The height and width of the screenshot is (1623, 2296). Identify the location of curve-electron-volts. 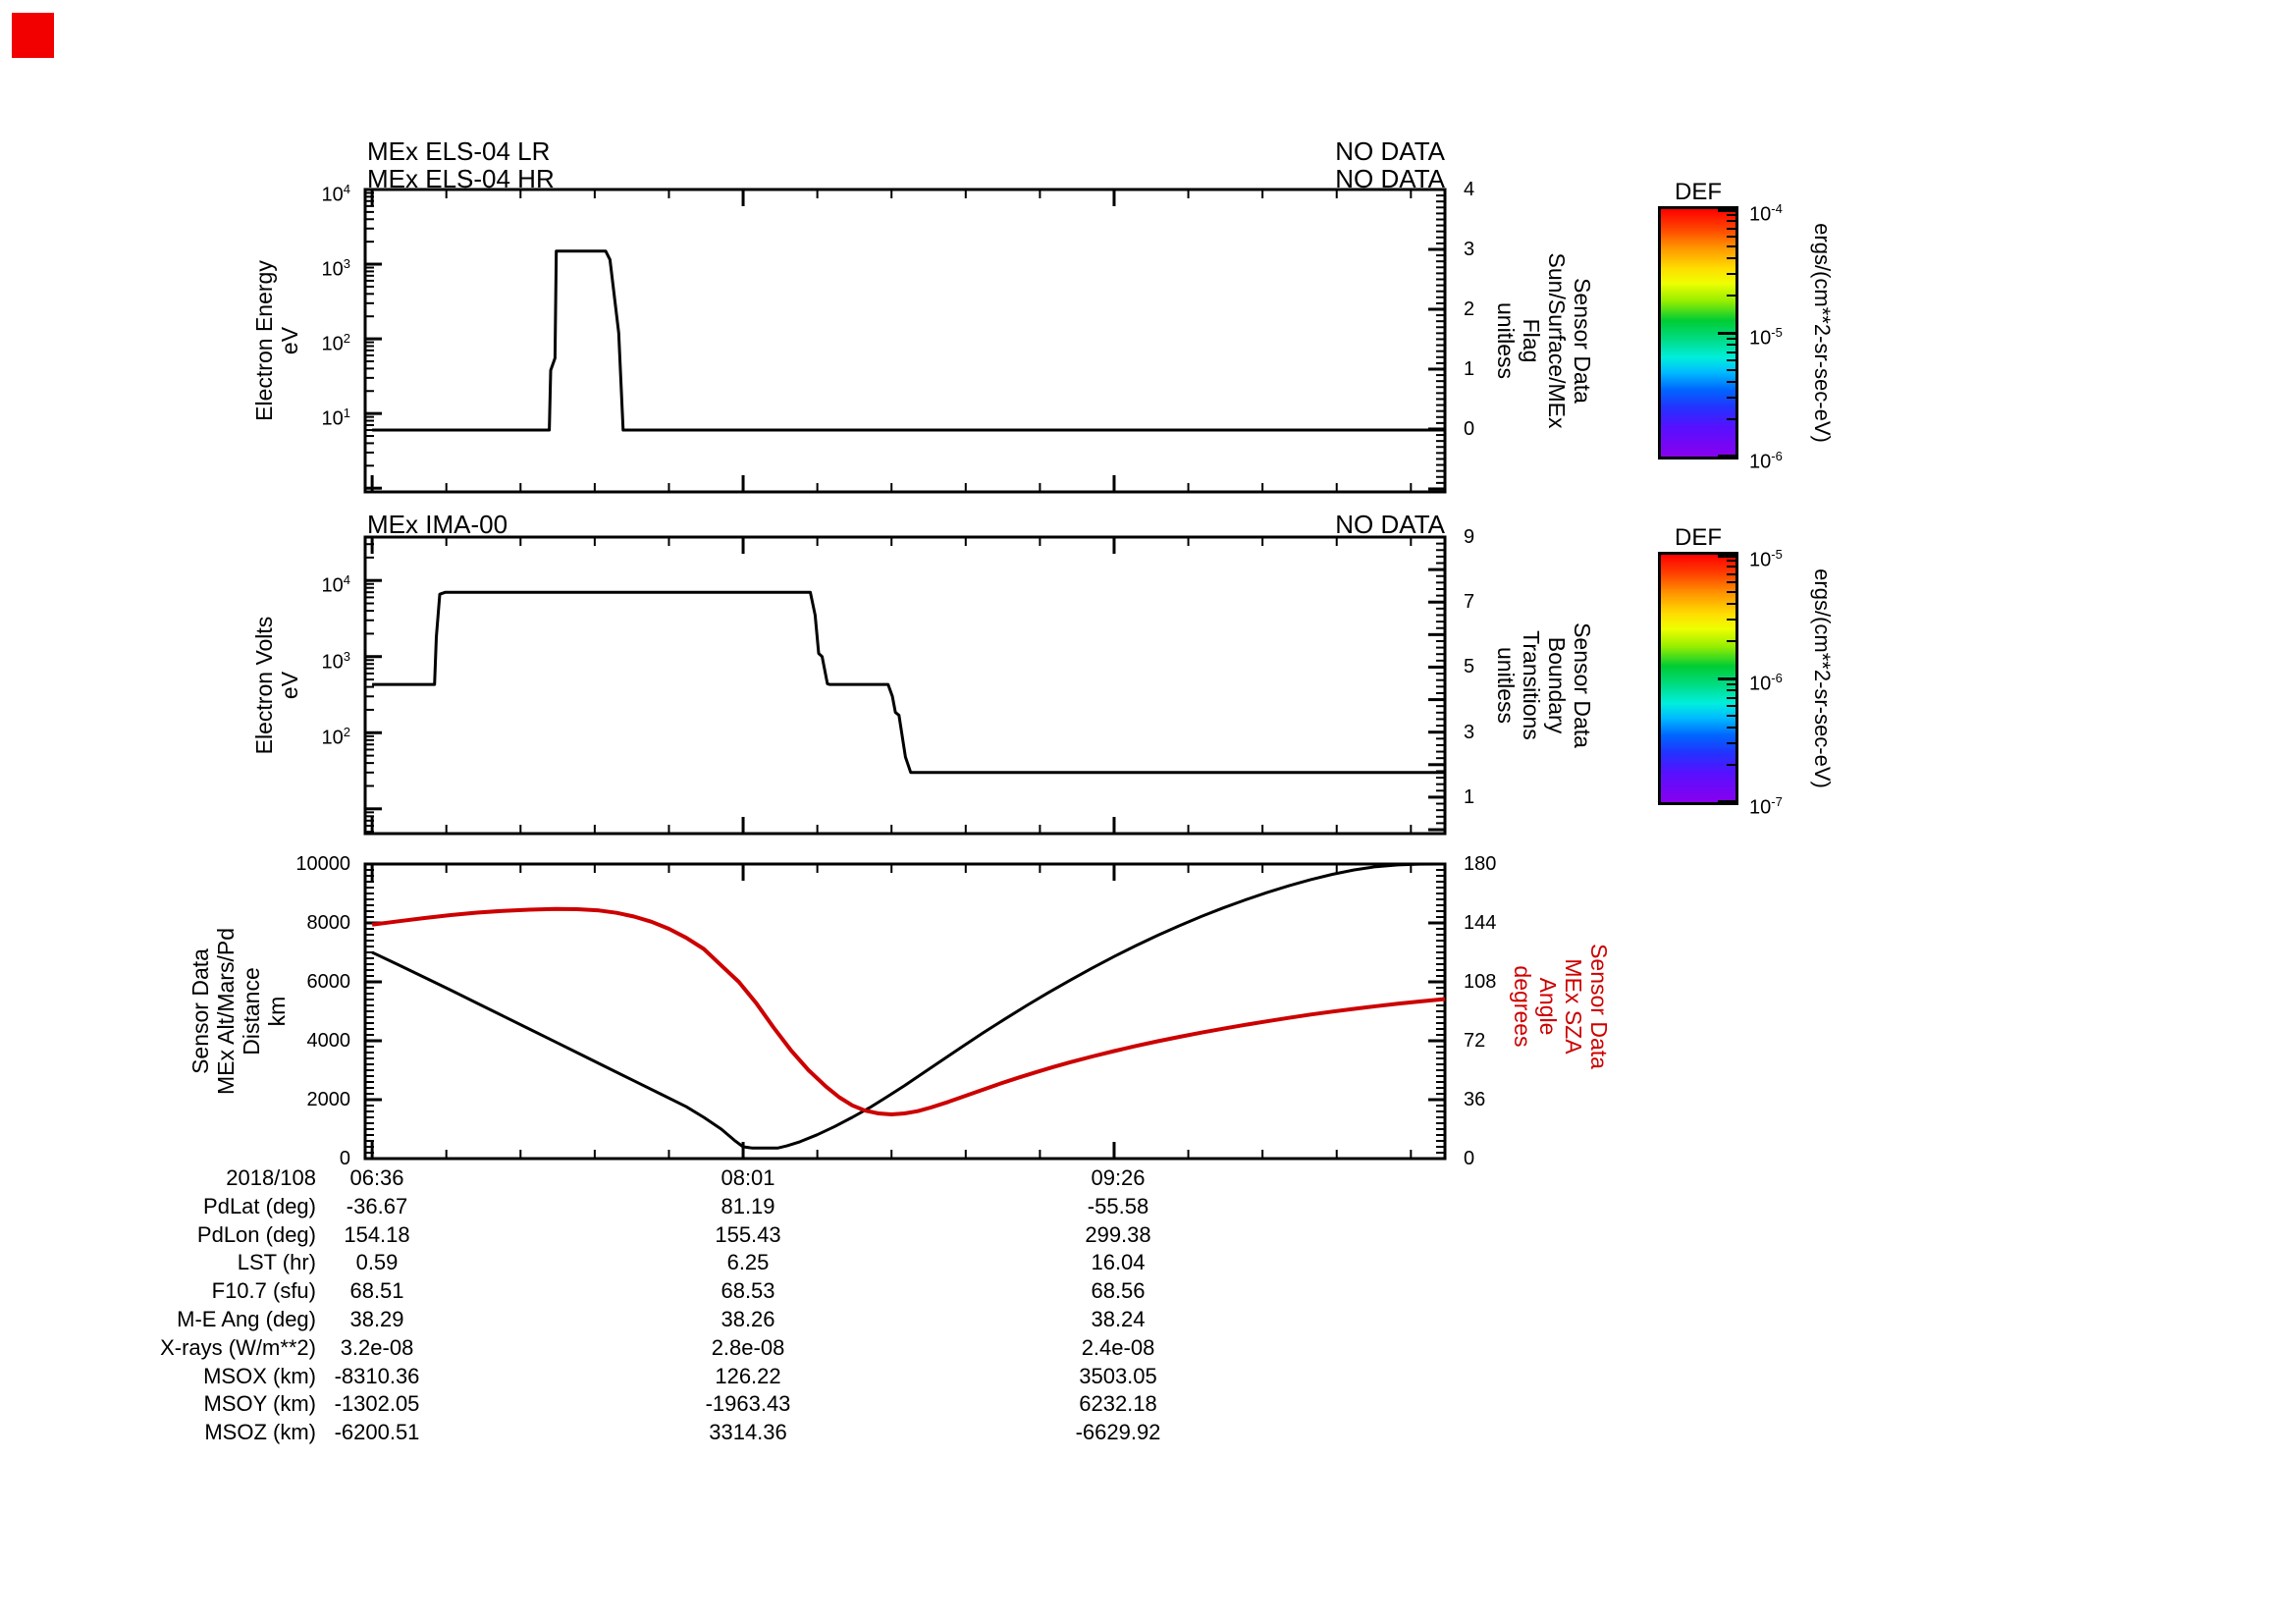
(908, 682).